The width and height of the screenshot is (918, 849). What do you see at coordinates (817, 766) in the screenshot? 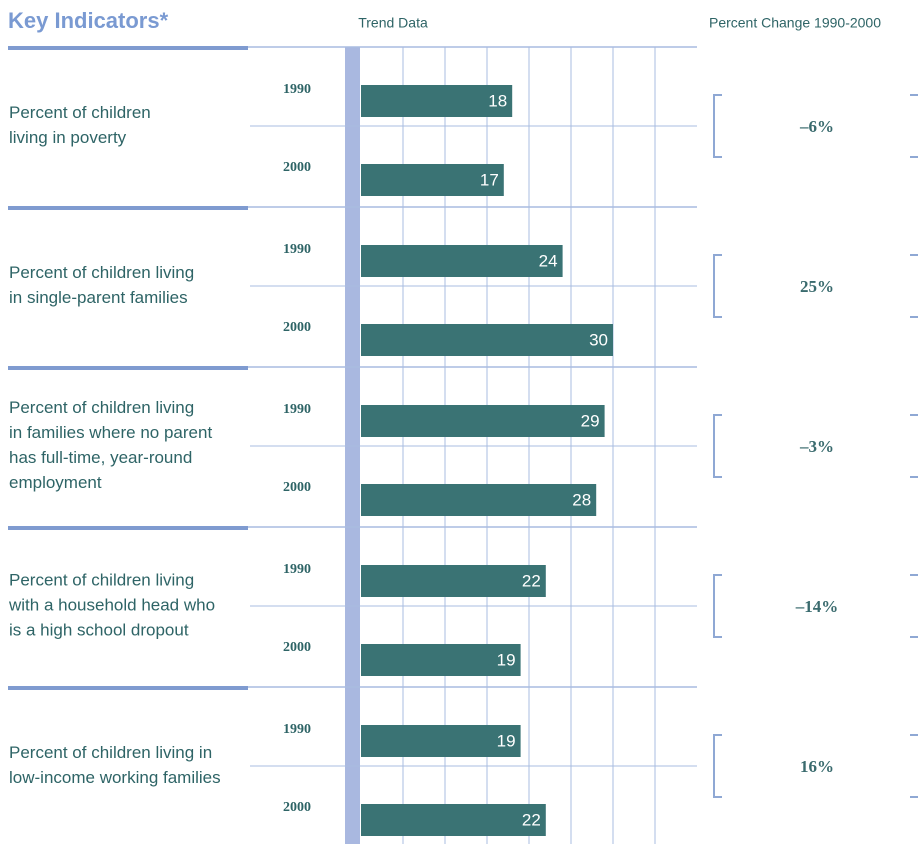
I see `percent-change: 16%` at bounding box center [817, 766].